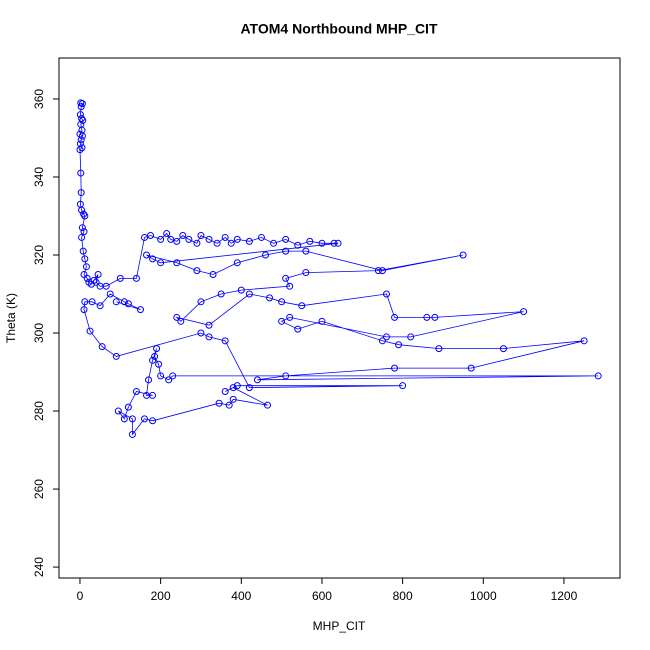  Describe the element at coordinates (564, 596) in the screenshot. I see `x-tick-label: 1200` at that location.